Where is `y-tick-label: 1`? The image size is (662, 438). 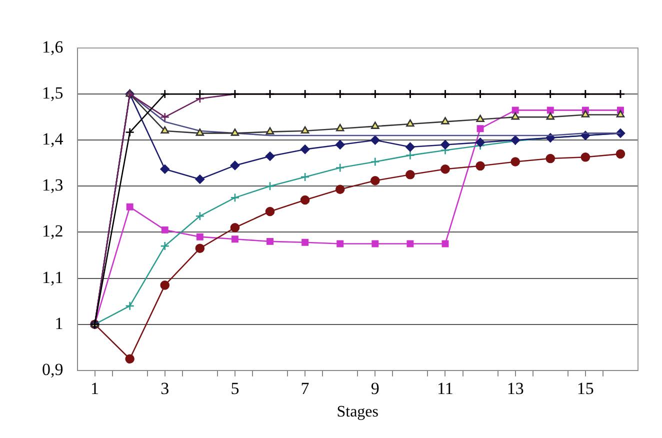
y-tick-label: 1 is located at coordinates (59, 323).